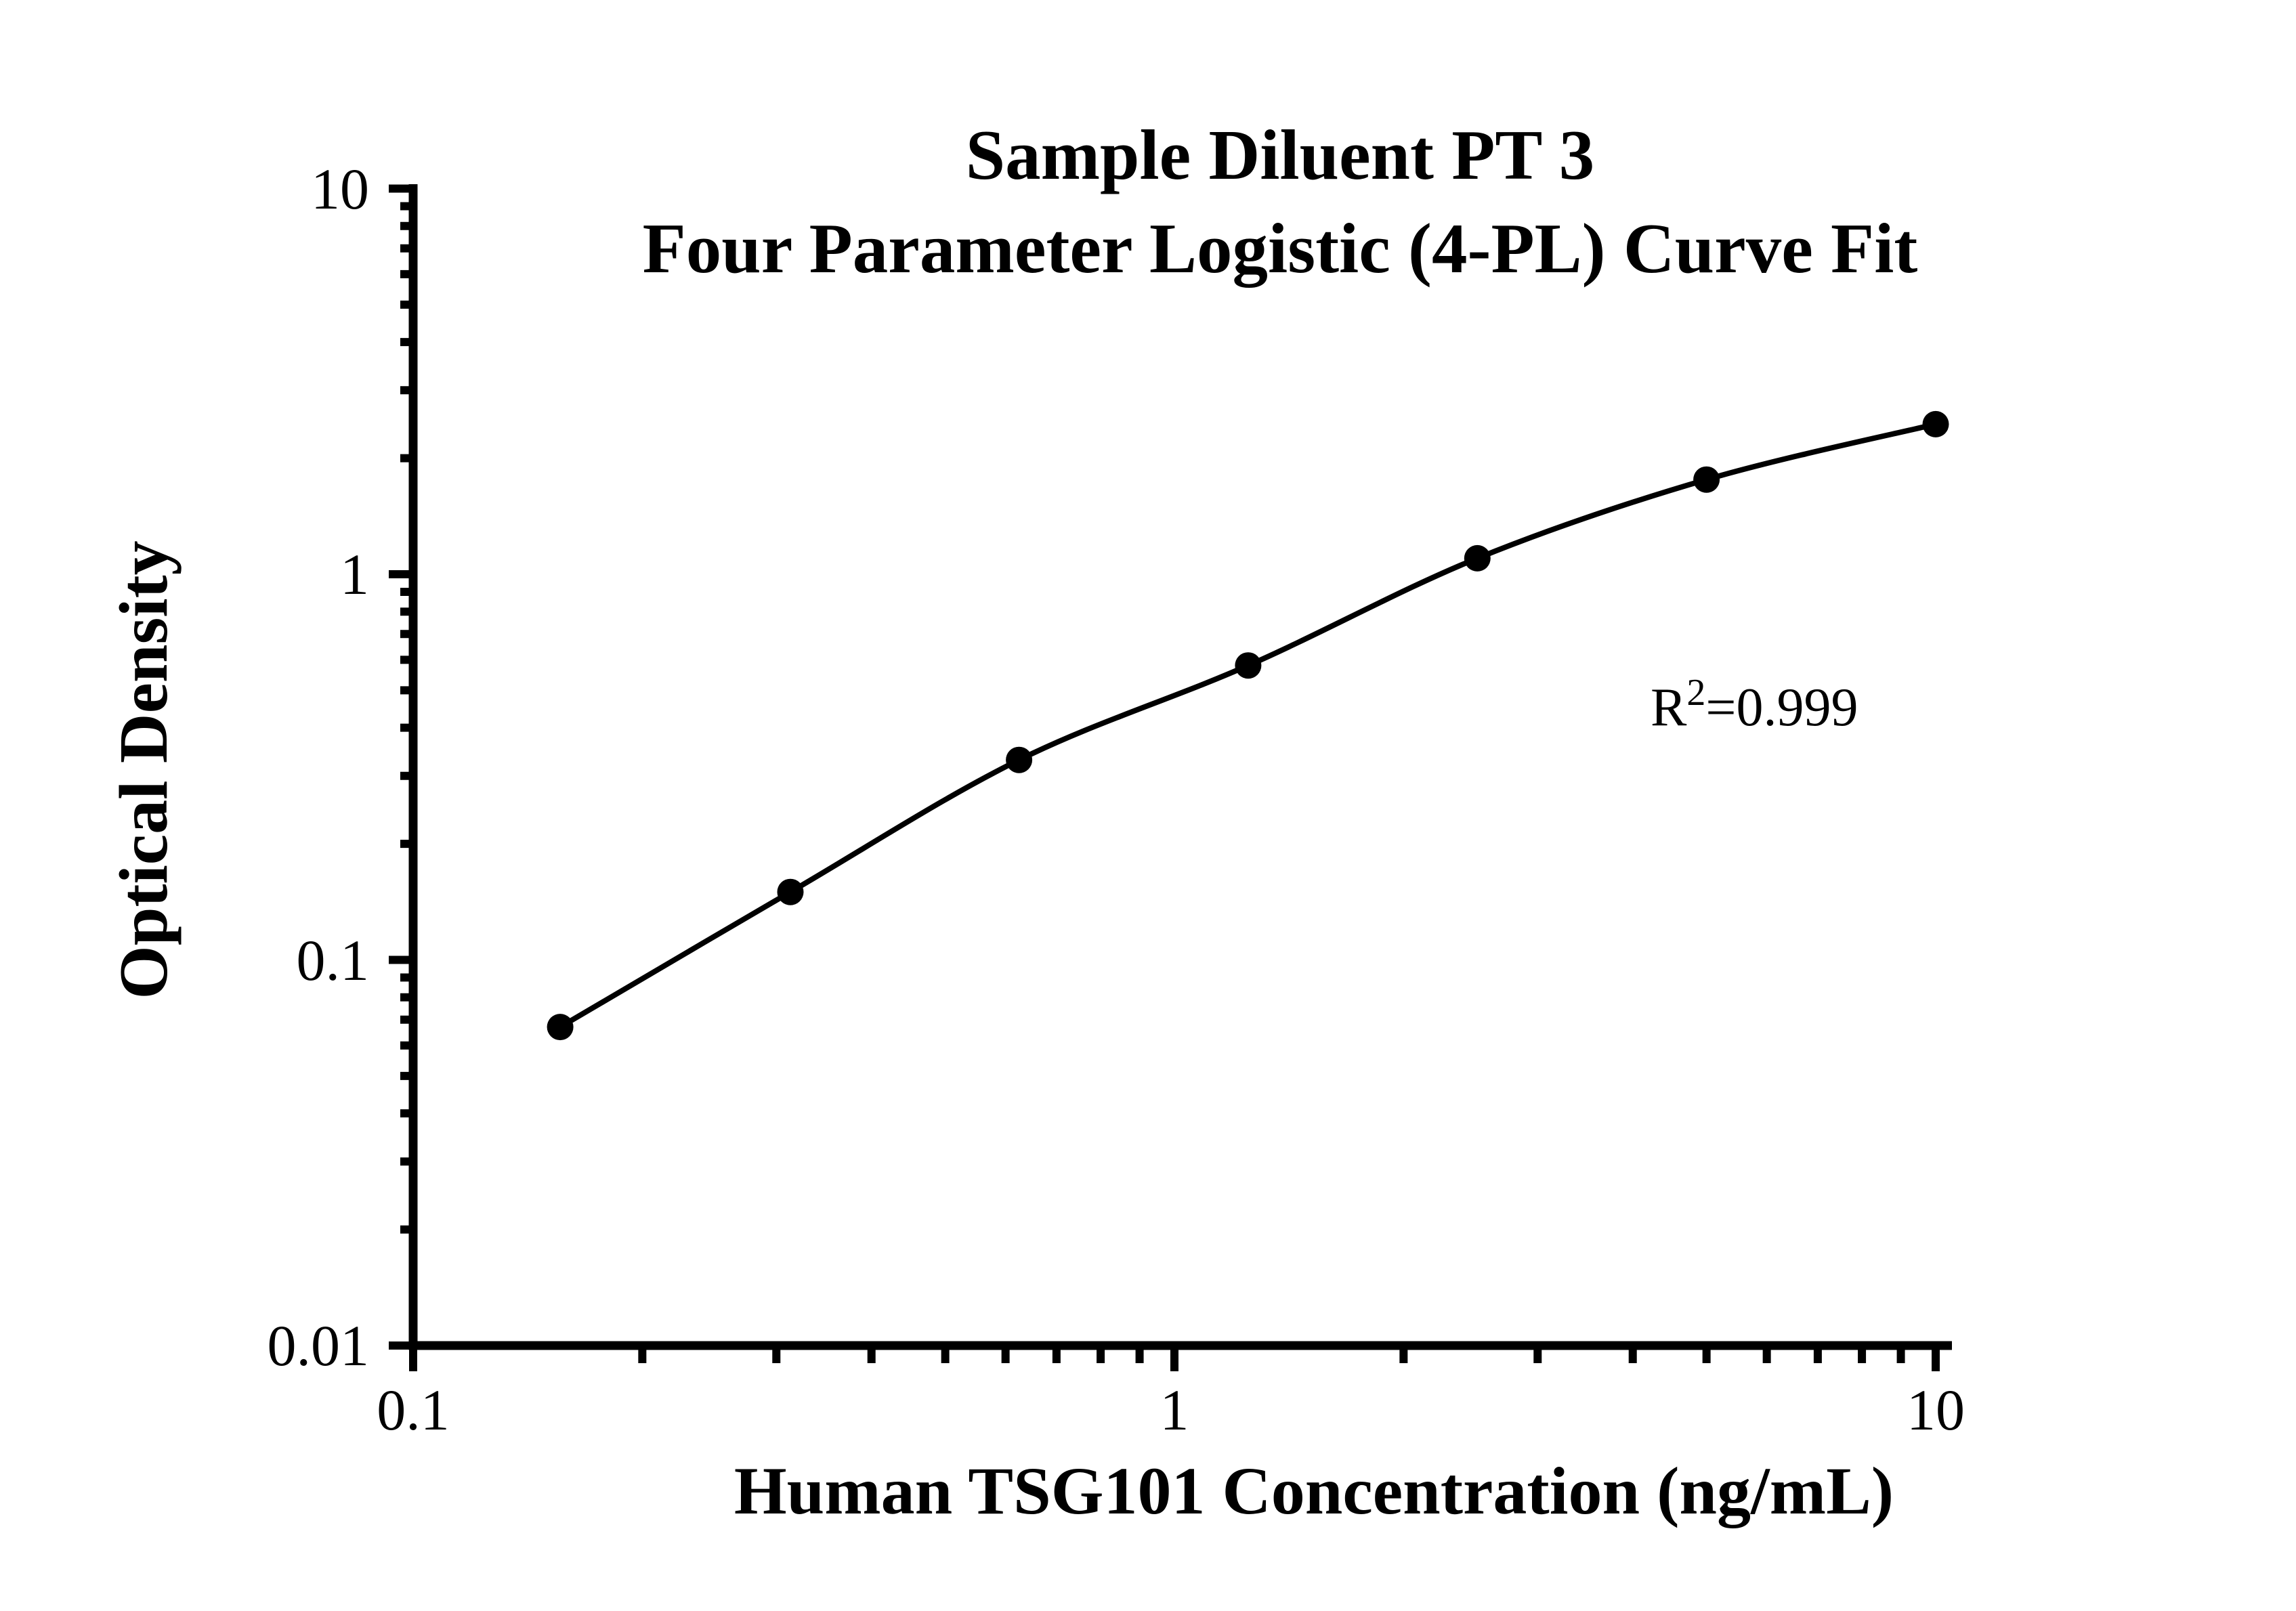 This screenshot has width=2296, height=1611. I want to click on r-squared-annotation: R2=0.999, so click(1754, 706).